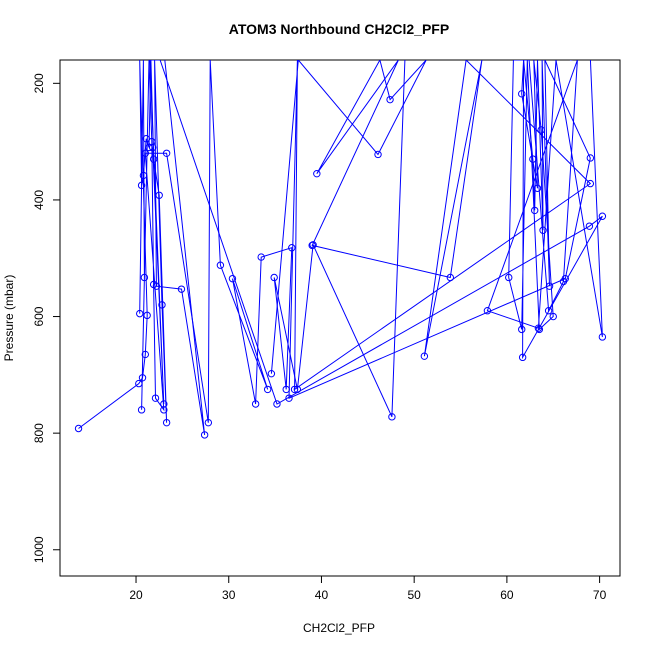 The image size is (650, 650). I want to click on y-axis: 200 400 600 800 1000, so click(46, 318).